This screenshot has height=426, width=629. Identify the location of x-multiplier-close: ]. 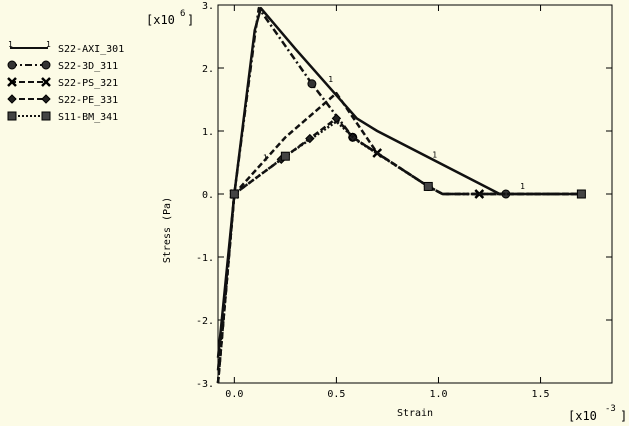
(623, 416).